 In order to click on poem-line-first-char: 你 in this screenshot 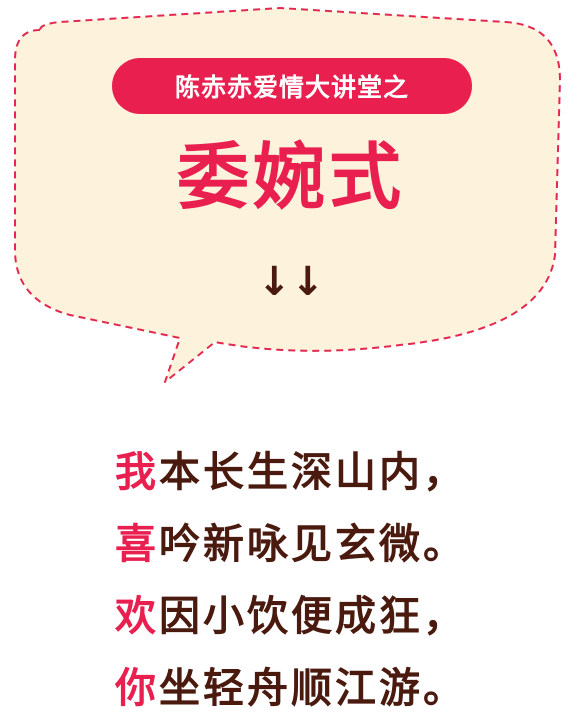, I will do `click(137, 688)`.